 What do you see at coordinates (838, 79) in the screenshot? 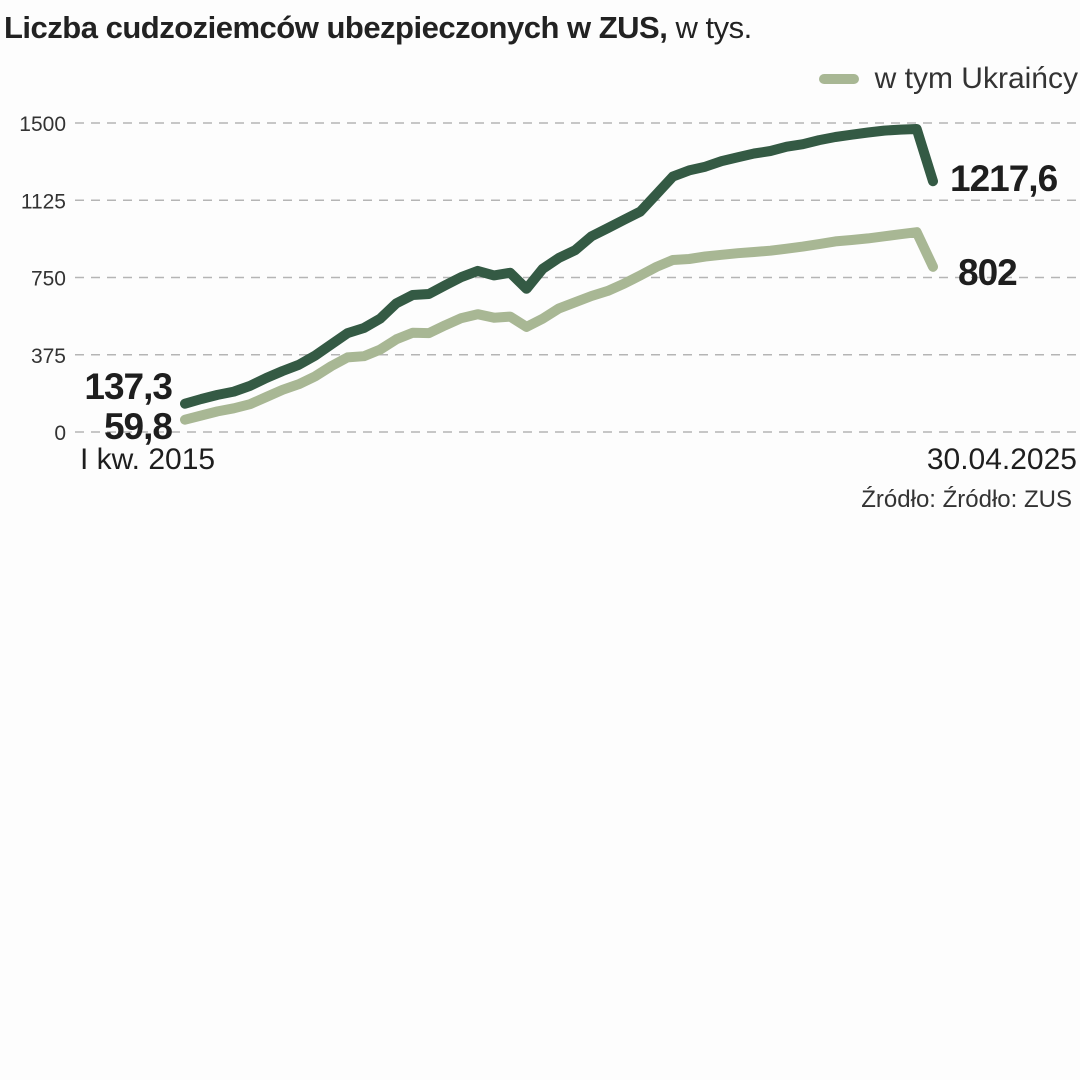
I see `legend-swatch-ukrainians` at bounding box center [838, 79].